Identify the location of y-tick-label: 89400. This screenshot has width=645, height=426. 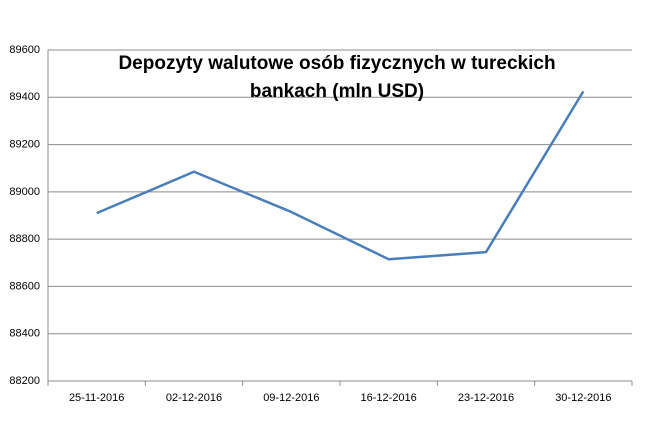
(24, 97).